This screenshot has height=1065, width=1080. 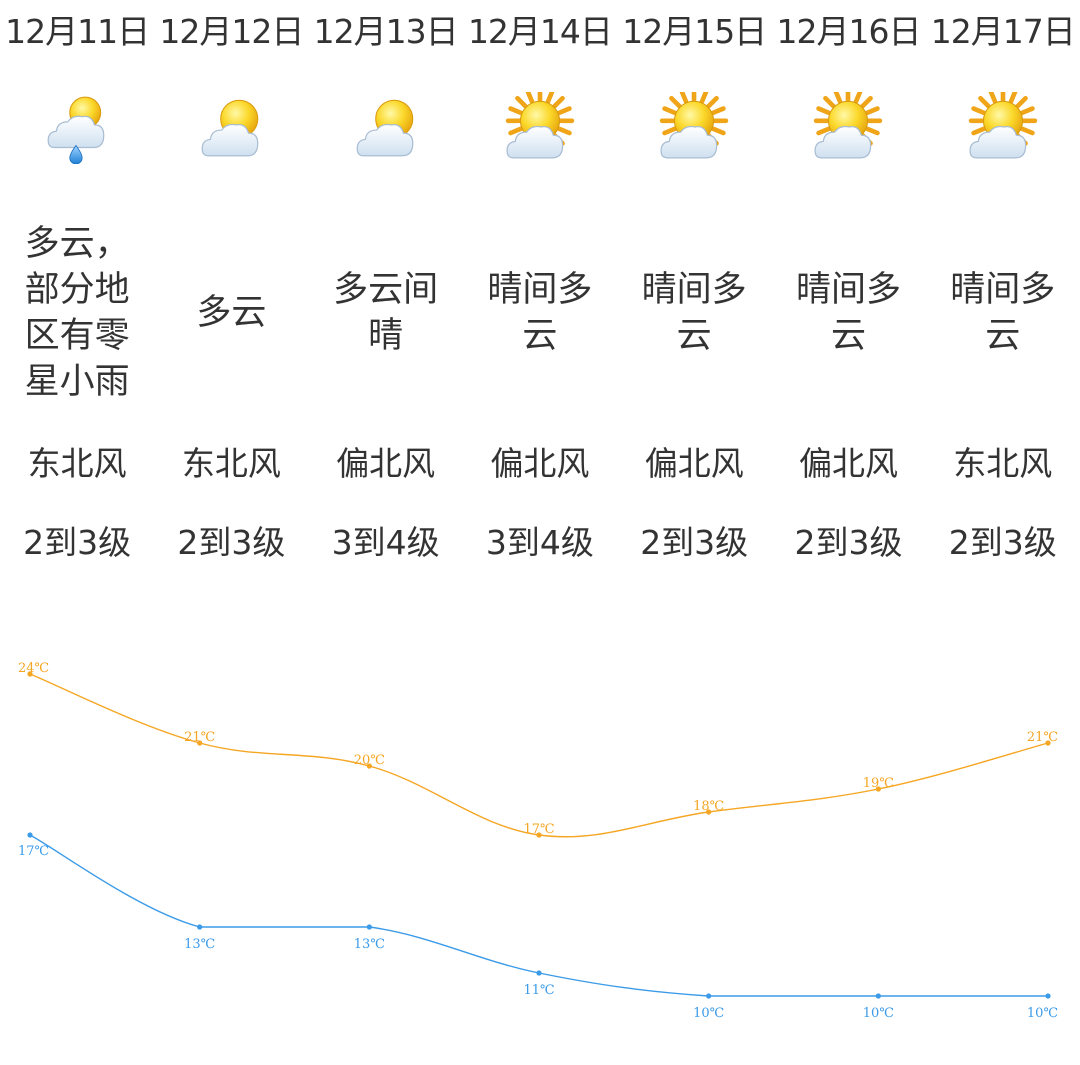 What do you see at coordinates (538, 990) in the screenshot?
I see `low-temp-label: 11℃` at bounding box center [538, 990].